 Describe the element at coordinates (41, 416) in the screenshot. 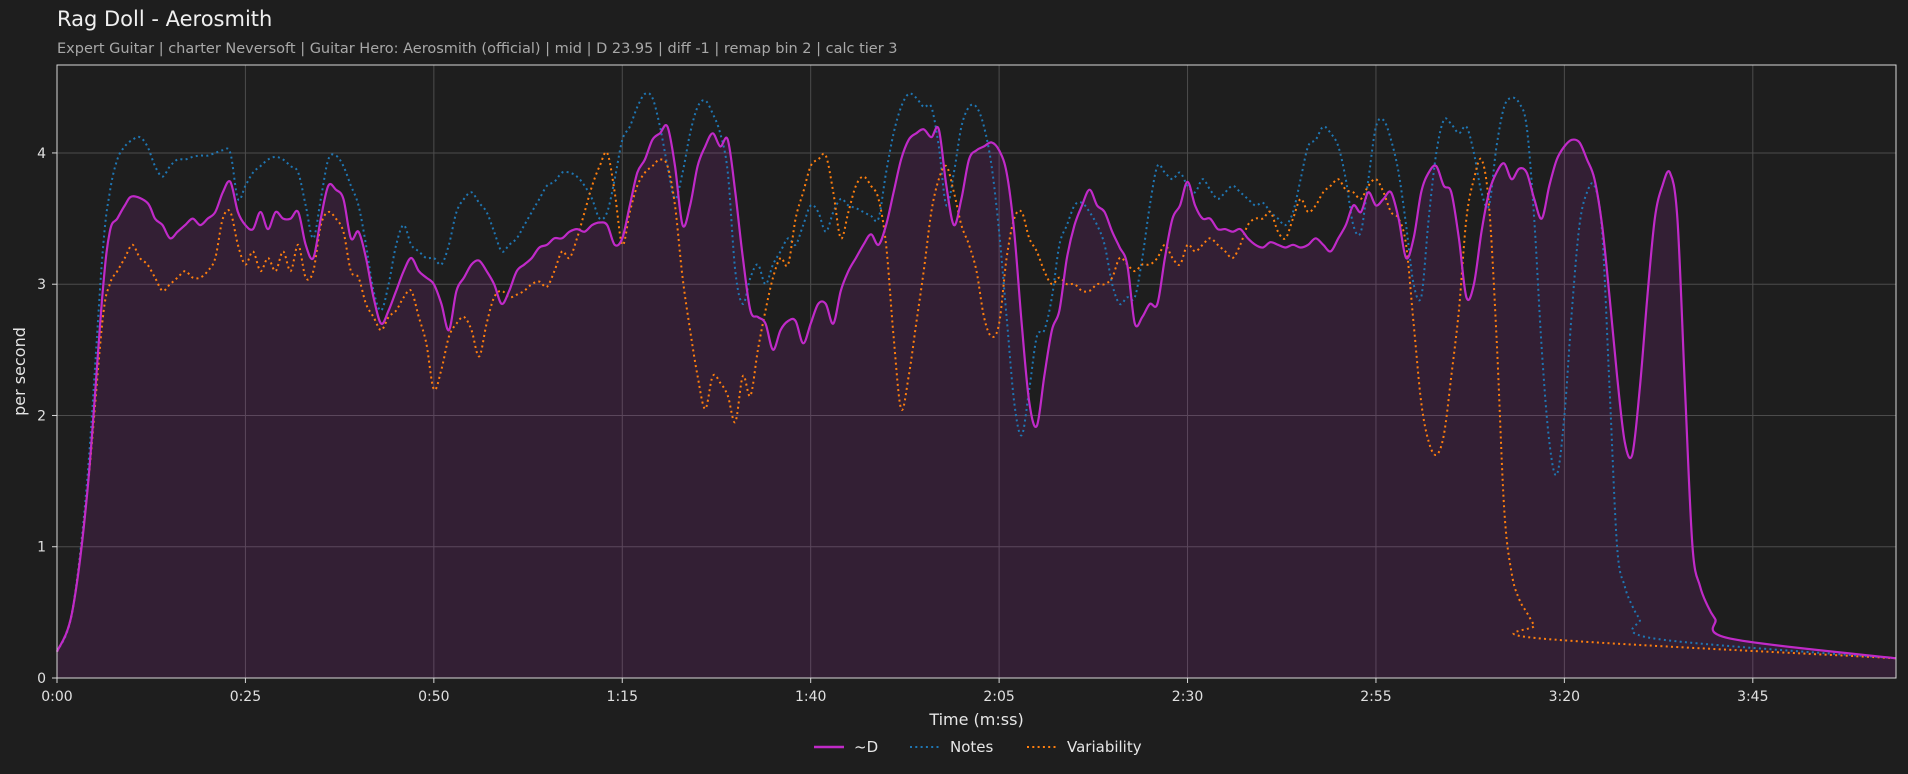

I see `y-tick-label: 2` at that location.